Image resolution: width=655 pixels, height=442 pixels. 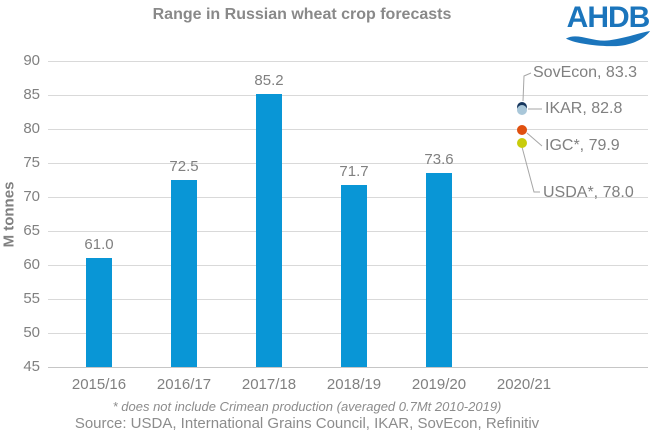 What do you see at coordinates (588, 192) in the screenshot?
I see `forecast-label-usda: USDA*, 78.0` at bounding box center [588, 192].